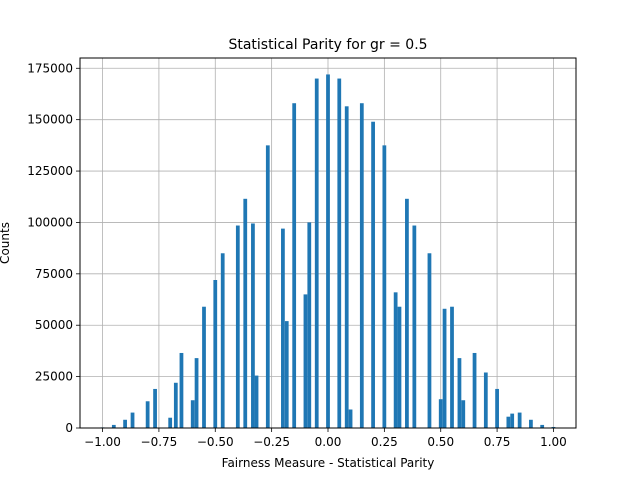 Image resolution: width=640 pixels, height=480 pixels. What do you see at coordinates (102, 442) in the screenshot?
I see `x-tick-label: −1.00` at bounding box center [102, 442].